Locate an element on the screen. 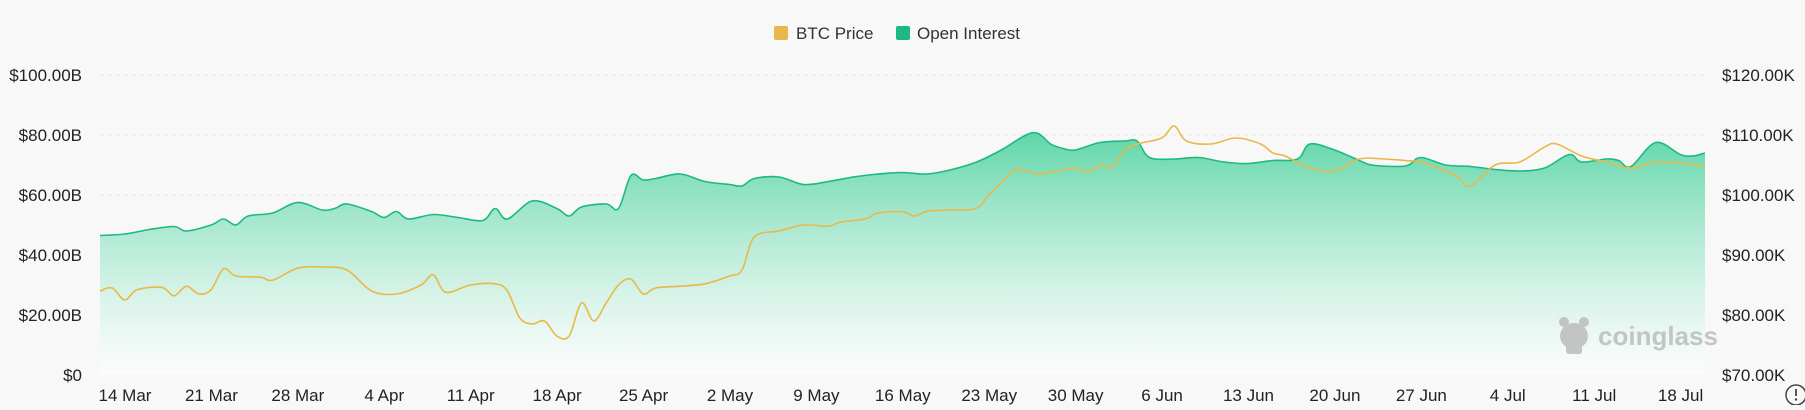 This screenshot has height=410, width=1805. legend-item-btc-price: BTC Price is located at coordinates (823, 33).